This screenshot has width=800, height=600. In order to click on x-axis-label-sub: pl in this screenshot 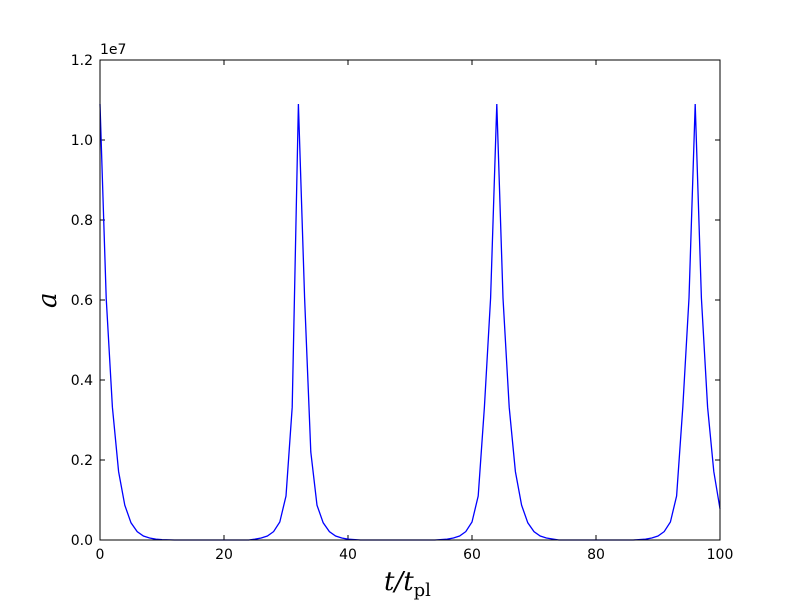, I will do `click(423, 590)`.